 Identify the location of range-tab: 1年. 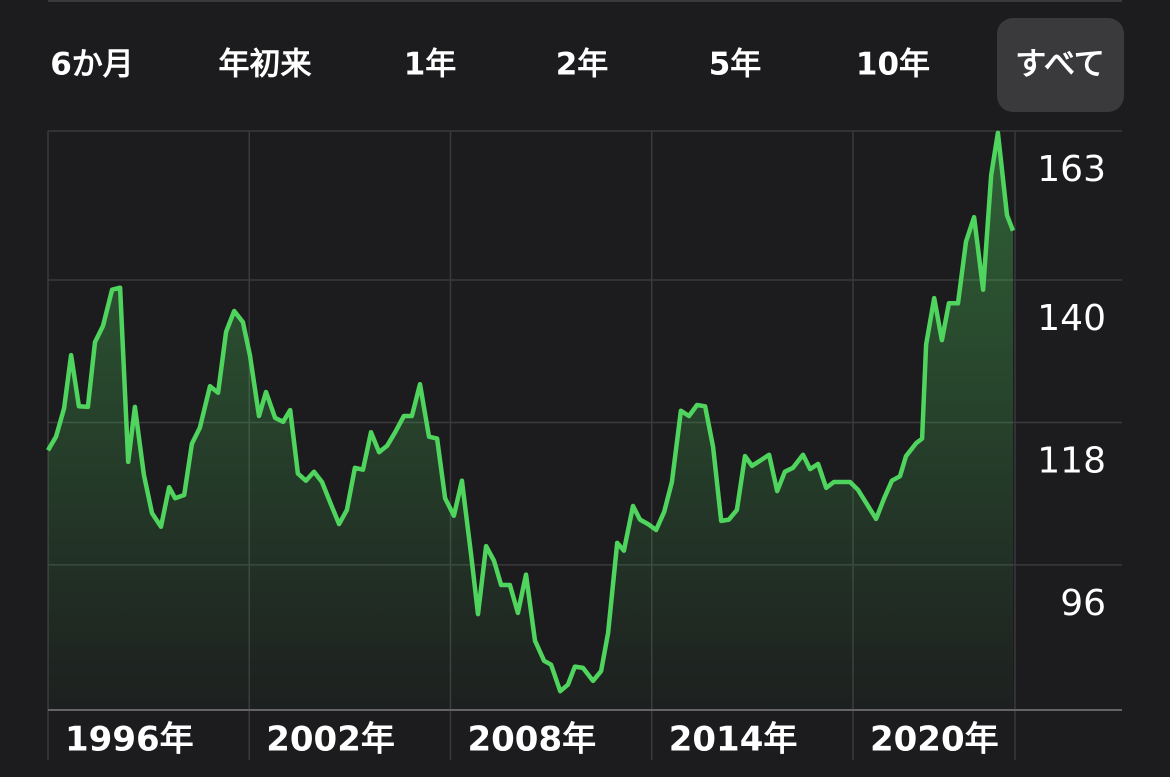
(430, 65).